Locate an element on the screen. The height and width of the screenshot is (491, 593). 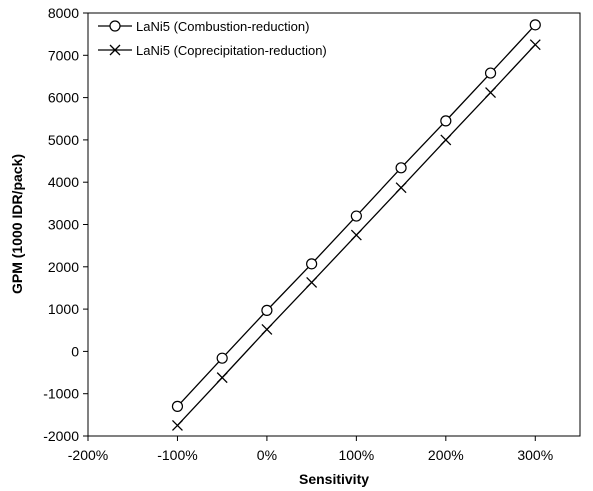
legend-label: LaNi5 (Coprecipitation-reduction) is located at coordinates (231, 50).